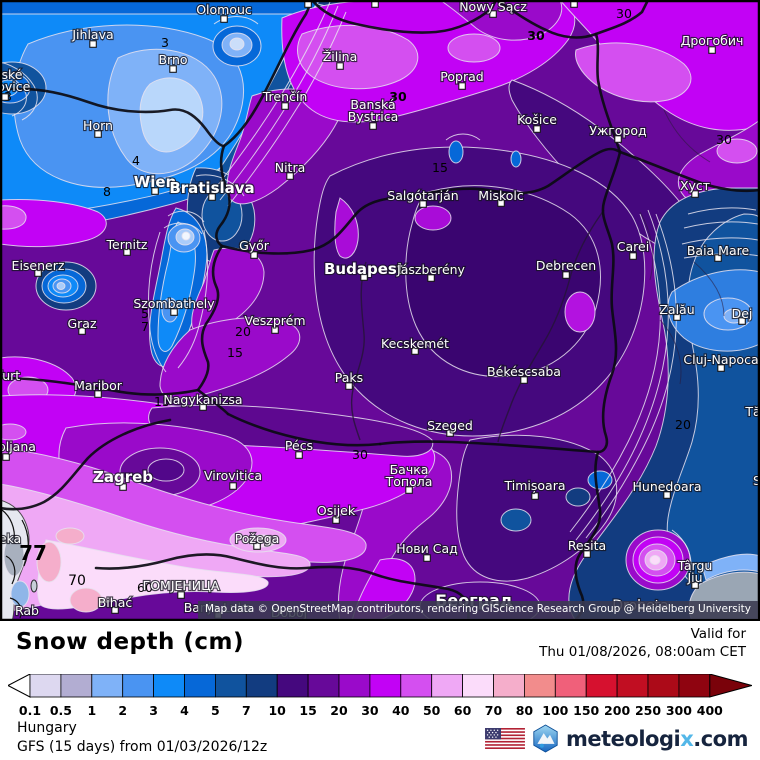  I want to click on legend-tick-label: 80, so click(525, 710).